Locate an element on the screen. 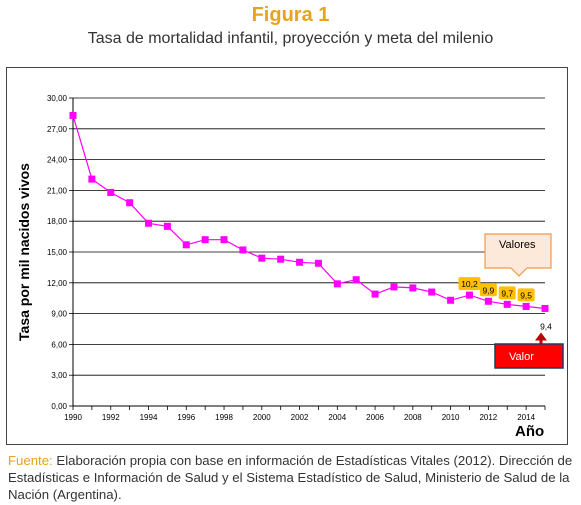 Image resolution: width=581 pixels, height=505 pixels. y-tick-label: 9,00 is located at coordinates (59, 314).